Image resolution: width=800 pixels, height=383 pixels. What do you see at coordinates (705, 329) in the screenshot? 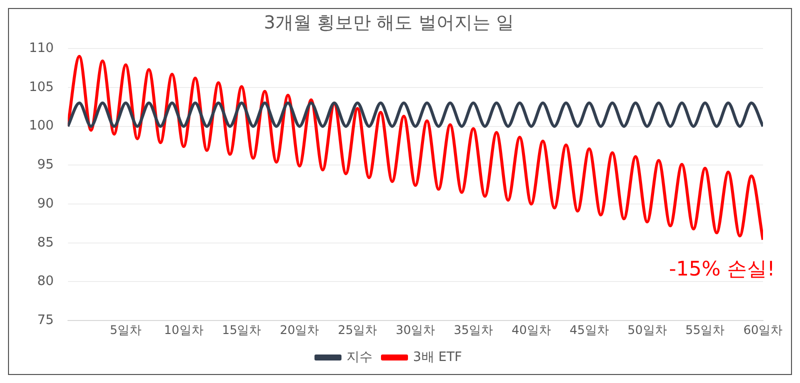
I see `x-tick-label: 55일차` at bounding box center [705, 329].